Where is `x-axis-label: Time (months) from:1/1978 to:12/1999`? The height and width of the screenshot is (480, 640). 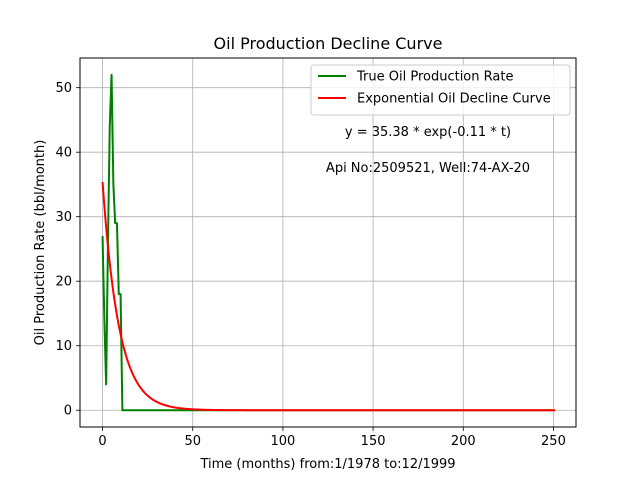
x-axis-label: Time (months) from:1/1978 to:12/1999 is located at coordinates (327, 464).